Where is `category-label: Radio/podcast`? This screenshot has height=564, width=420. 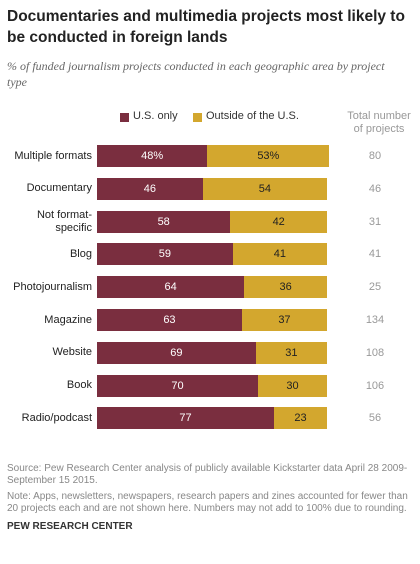 category-label: Radio/podcast is located at coordinates (49, 418).